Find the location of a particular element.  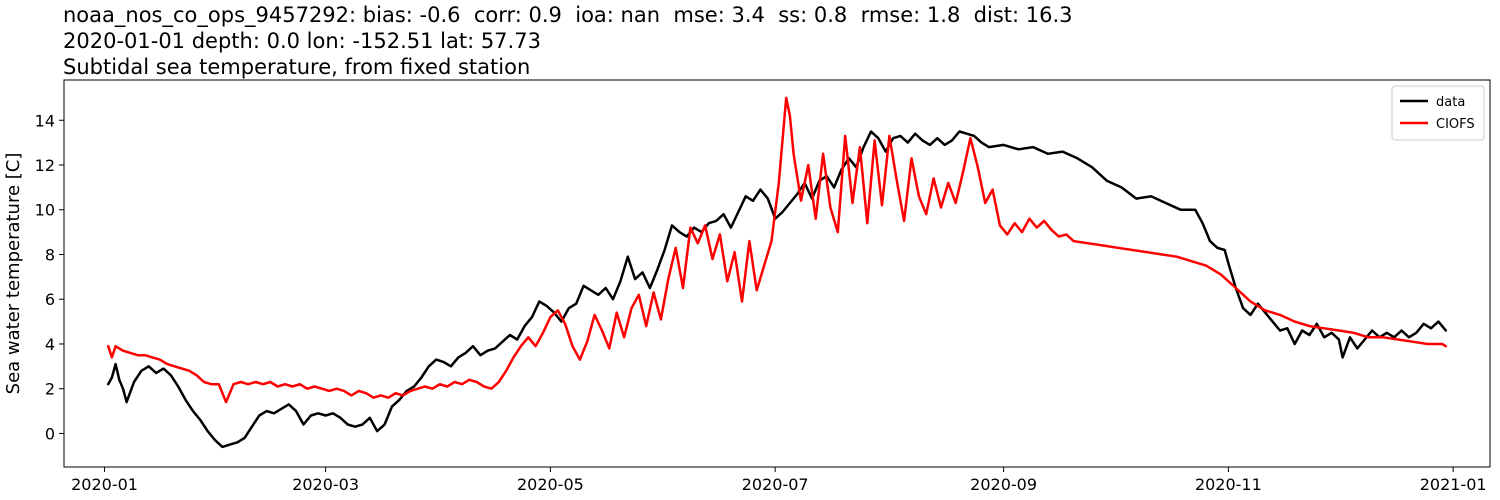

y-tick-label: 12 is located at coordinates (45, 165).